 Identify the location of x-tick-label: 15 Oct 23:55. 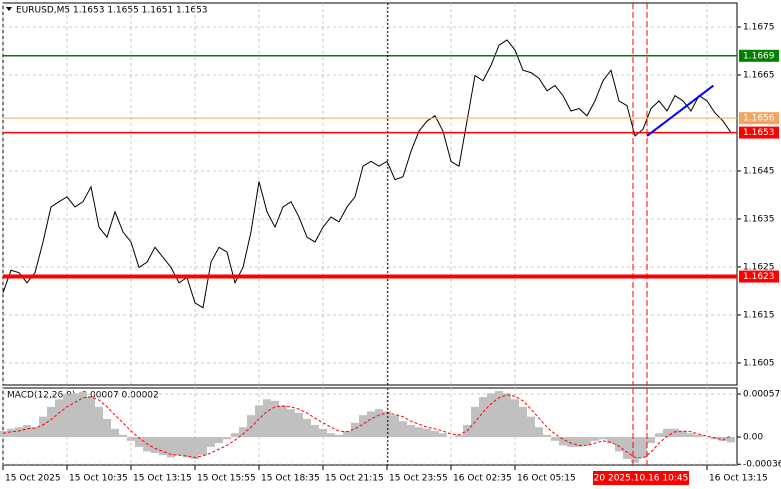
(418, 479).